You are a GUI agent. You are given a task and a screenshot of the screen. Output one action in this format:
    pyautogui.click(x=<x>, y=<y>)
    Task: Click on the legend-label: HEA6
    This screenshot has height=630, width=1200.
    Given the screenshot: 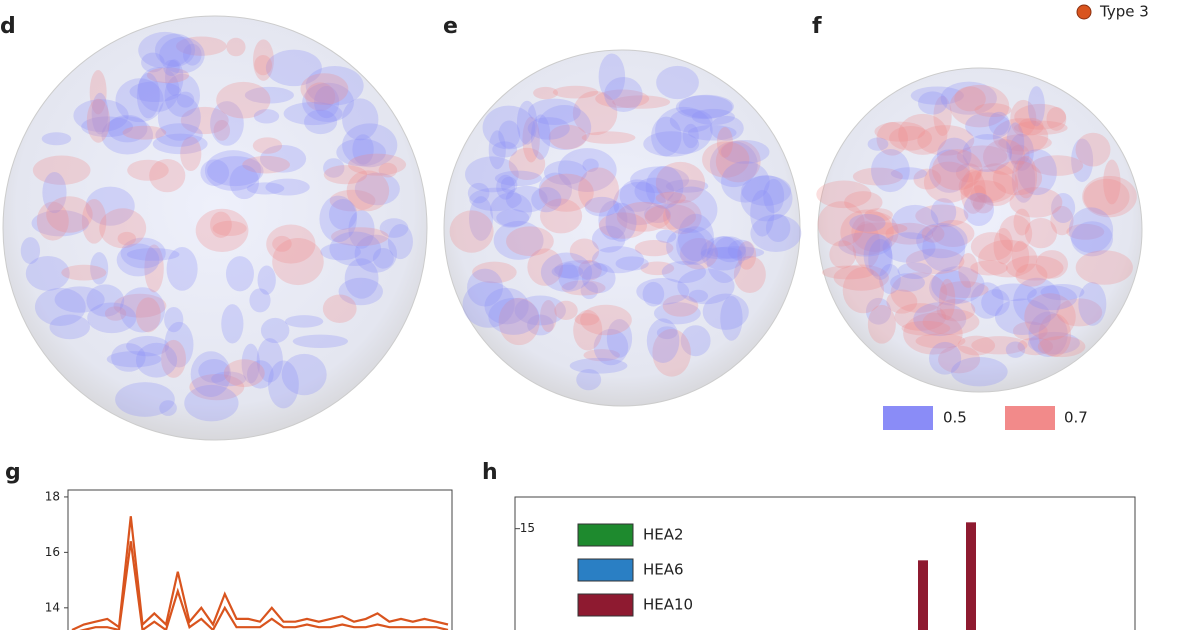 What is the action you would take?
    pyautogui.click(x=663, y=570)
    